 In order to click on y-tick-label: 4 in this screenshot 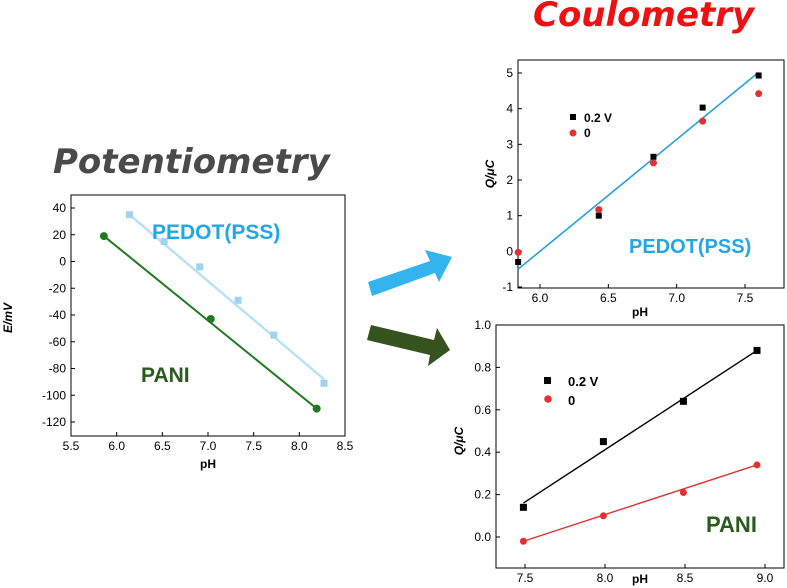, I will do `click(509, 109)`.